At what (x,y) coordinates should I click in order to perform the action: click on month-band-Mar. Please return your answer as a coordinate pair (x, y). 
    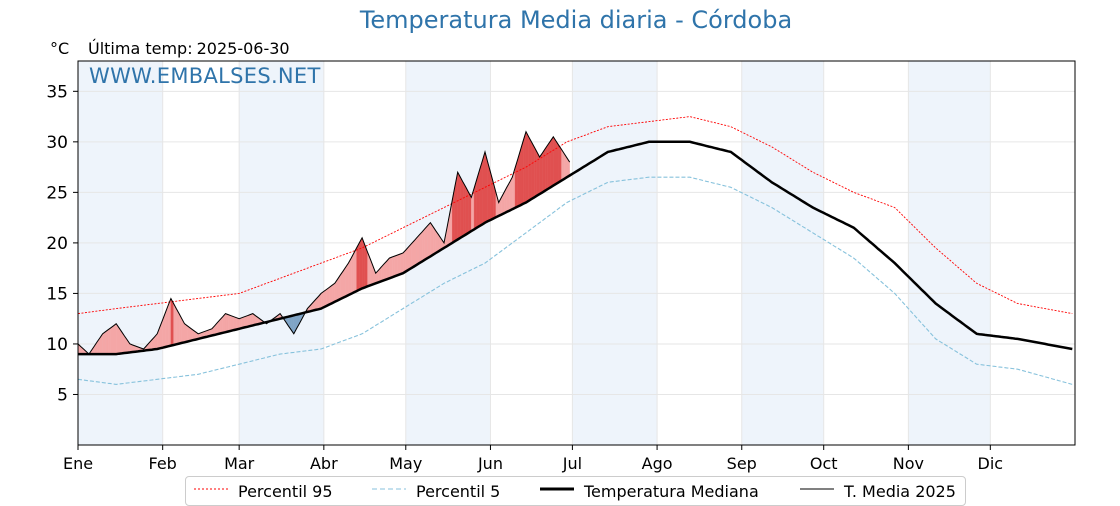
    Looking at the image, I should click on (281, 253).